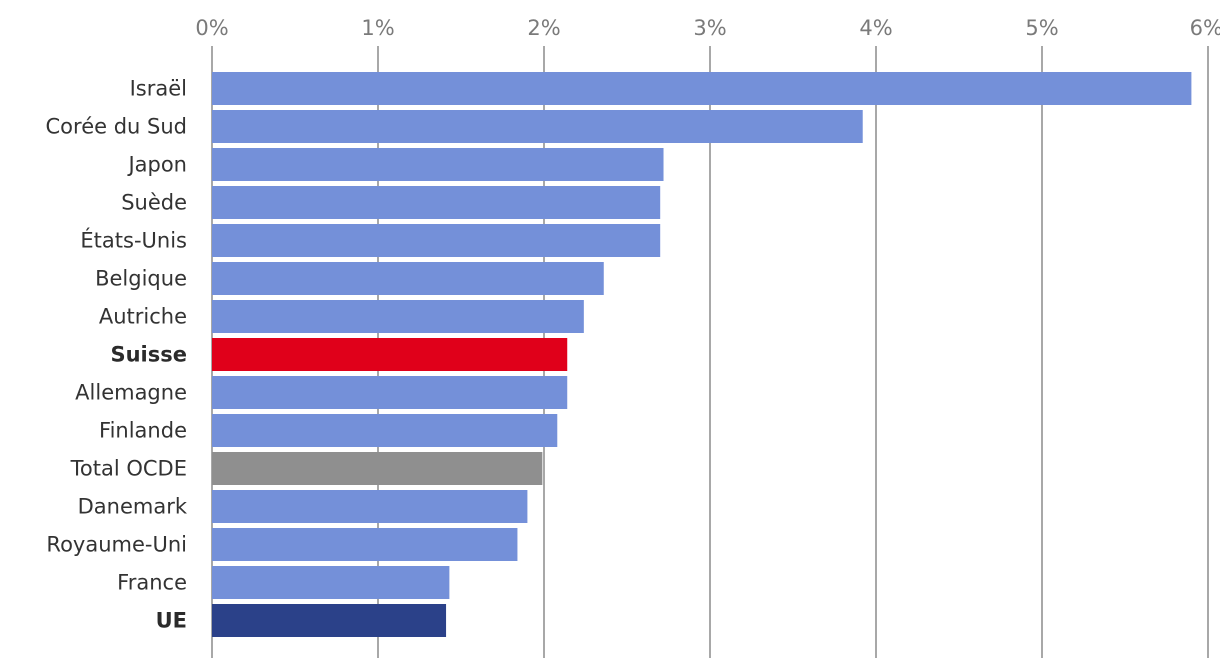 The image size is (1220, 668). Describe the element at coordinates (537, 126) in the screenshot. I see `bar-corée-du-sud` at that location.